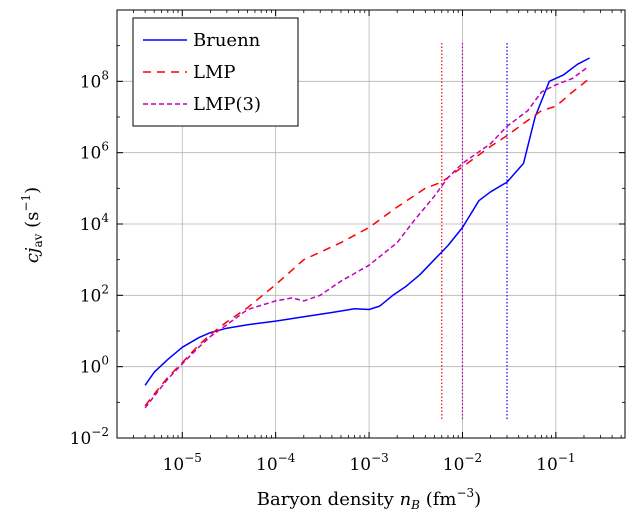 The width and height of the screenshot is (639, 514). I want to click on y-tick-label: 10⁸, so click(94, 80).